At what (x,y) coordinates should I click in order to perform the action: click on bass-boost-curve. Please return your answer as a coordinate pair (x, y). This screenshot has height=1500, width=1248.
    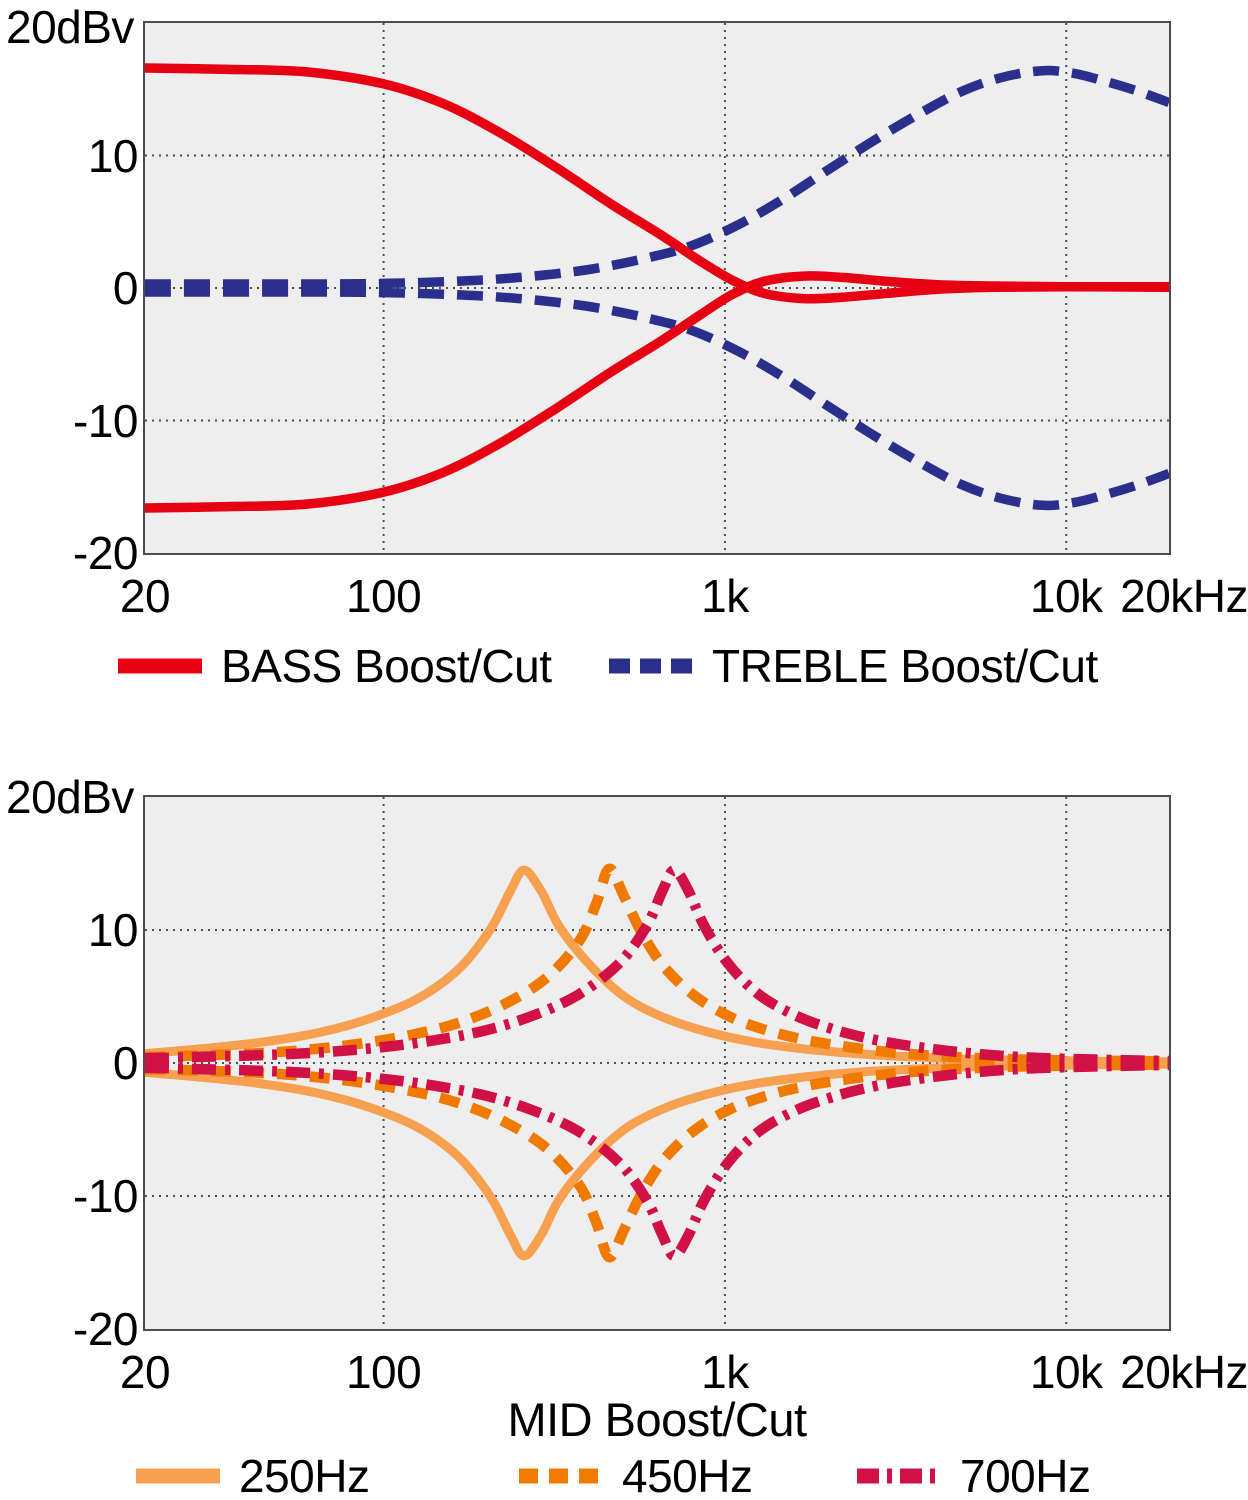
    Looking at the image, I should click on (657, 183).